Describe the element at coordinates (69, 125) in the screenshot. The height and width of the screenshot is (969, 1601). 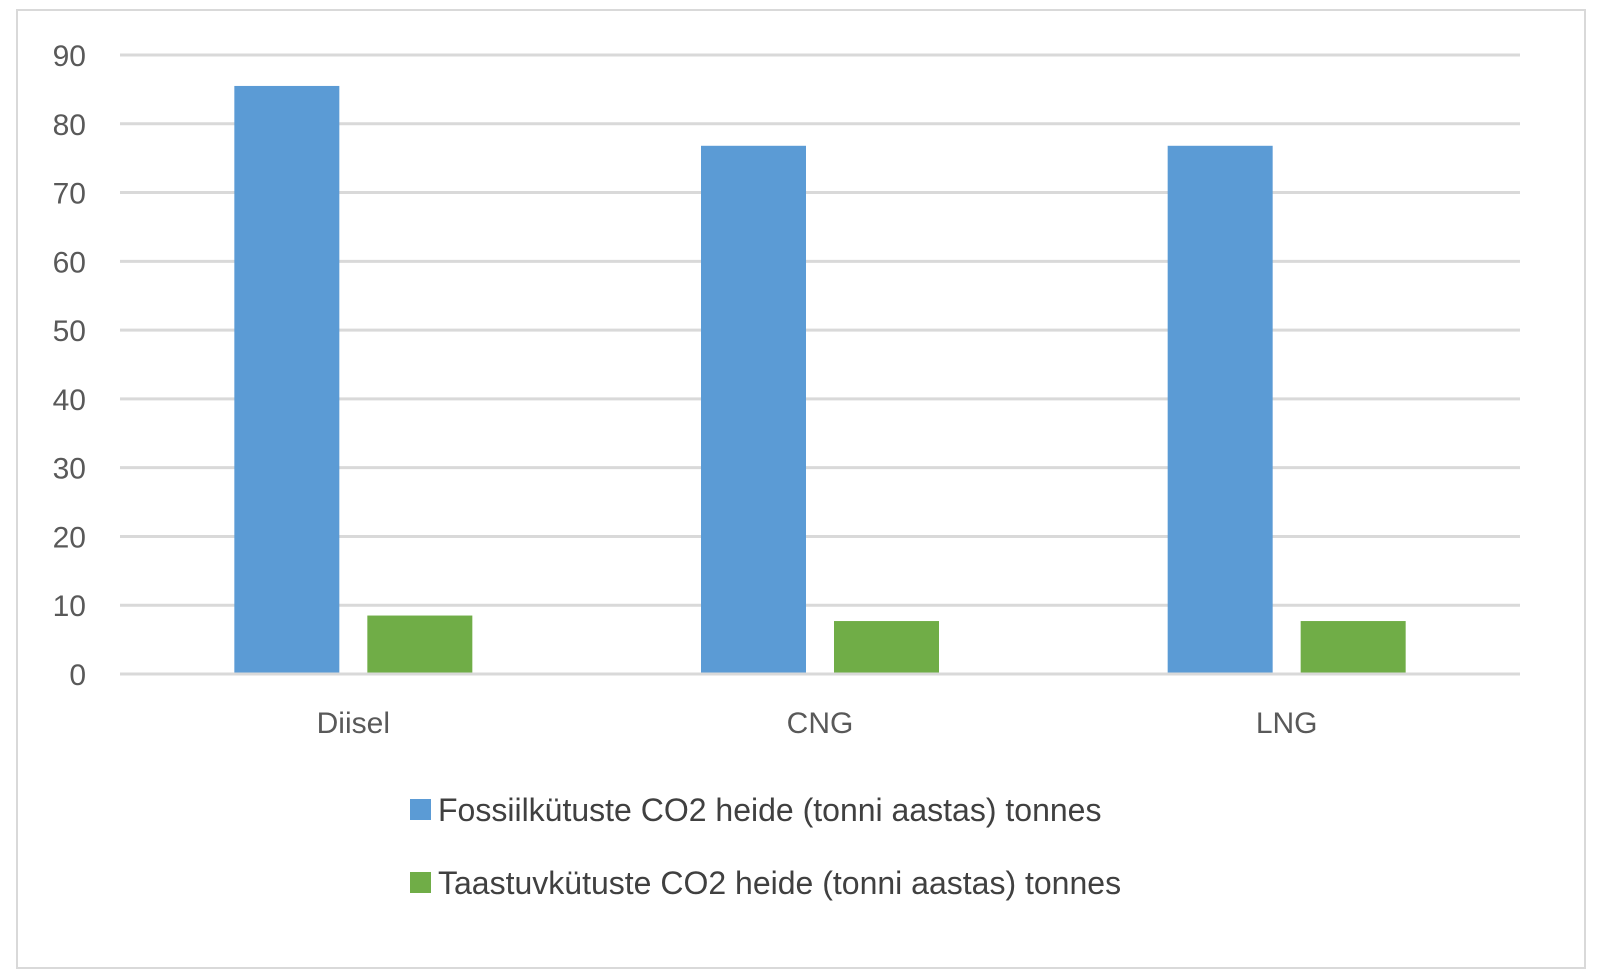
I see `y-tick-label: 80` at that location.